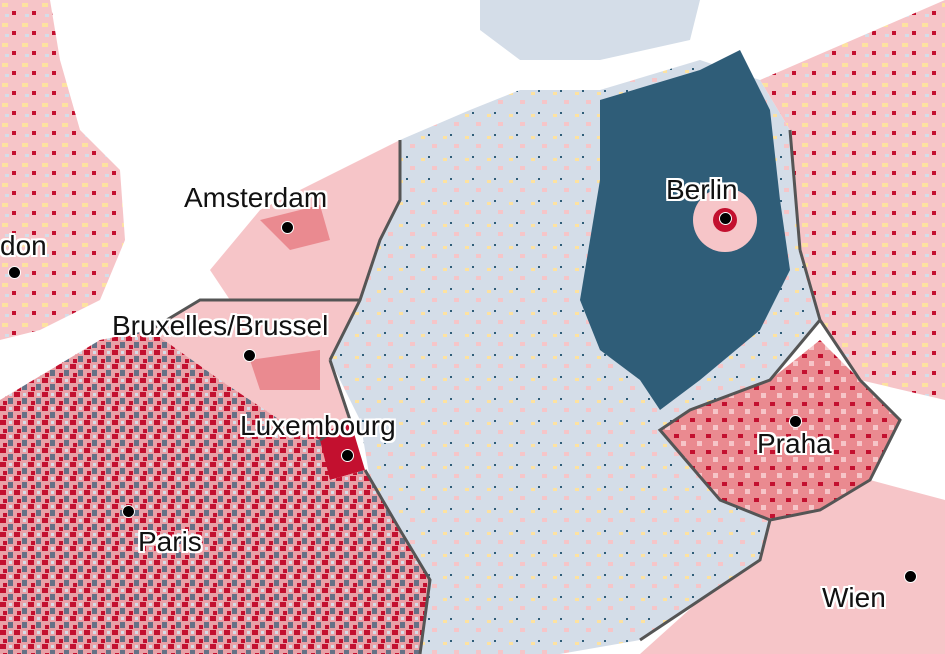 The height and width of the screenshot is (654, 945). What do you see at coordinates (794, 443) in the screenshot?
I see `city-label-praha: Praha` at bounding box center [794, 443].